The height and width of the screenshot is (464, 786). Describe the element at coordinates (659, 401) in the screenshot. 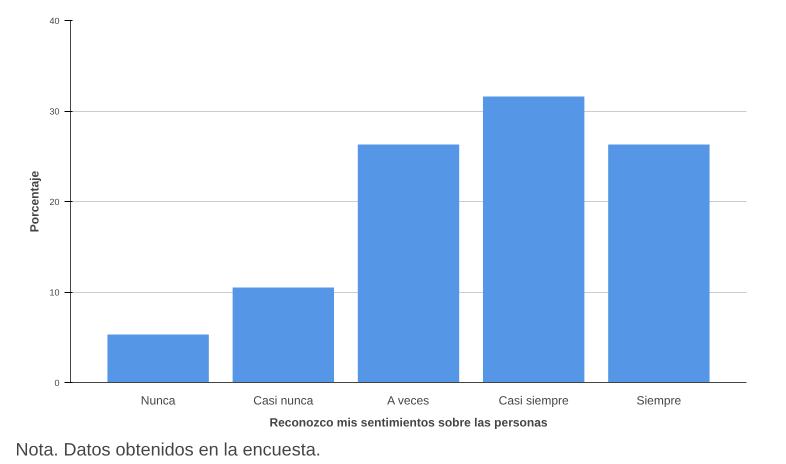

I see `x-tick-label: Siempre` at that location.